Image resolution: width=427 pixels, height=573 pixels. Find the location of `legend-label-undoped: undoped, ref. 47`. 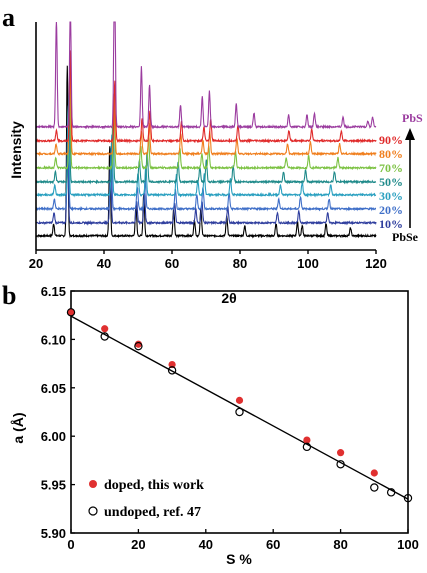

legend-label-undoped: undoped, ref. 47 is located at coordinates (152, 512).